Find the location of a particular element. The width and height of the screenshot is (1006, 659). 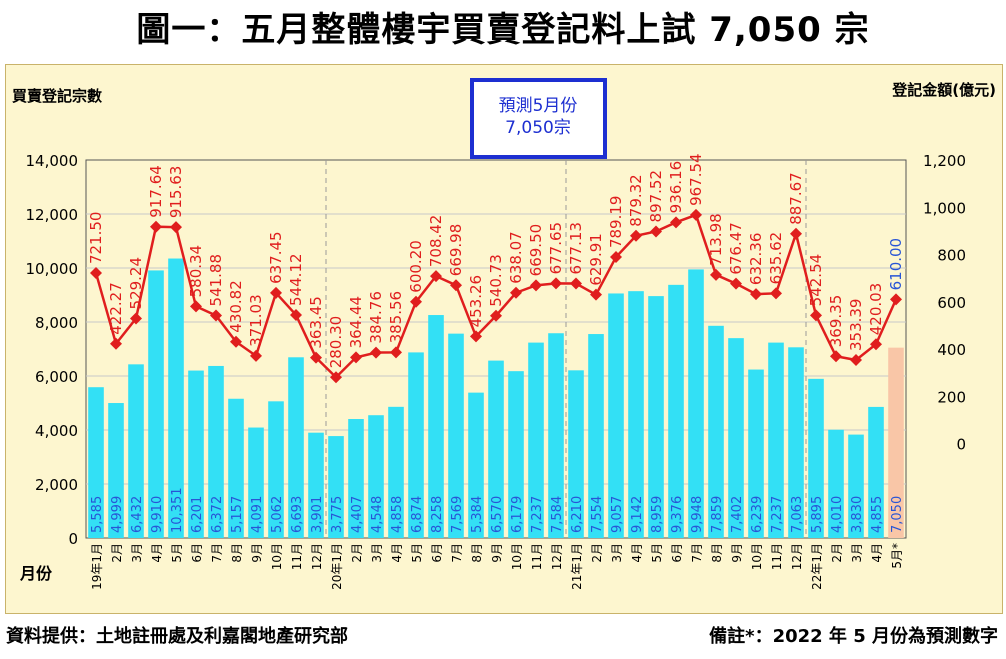

bar-value-label: 5,585 is located at coordinates (97, 514).